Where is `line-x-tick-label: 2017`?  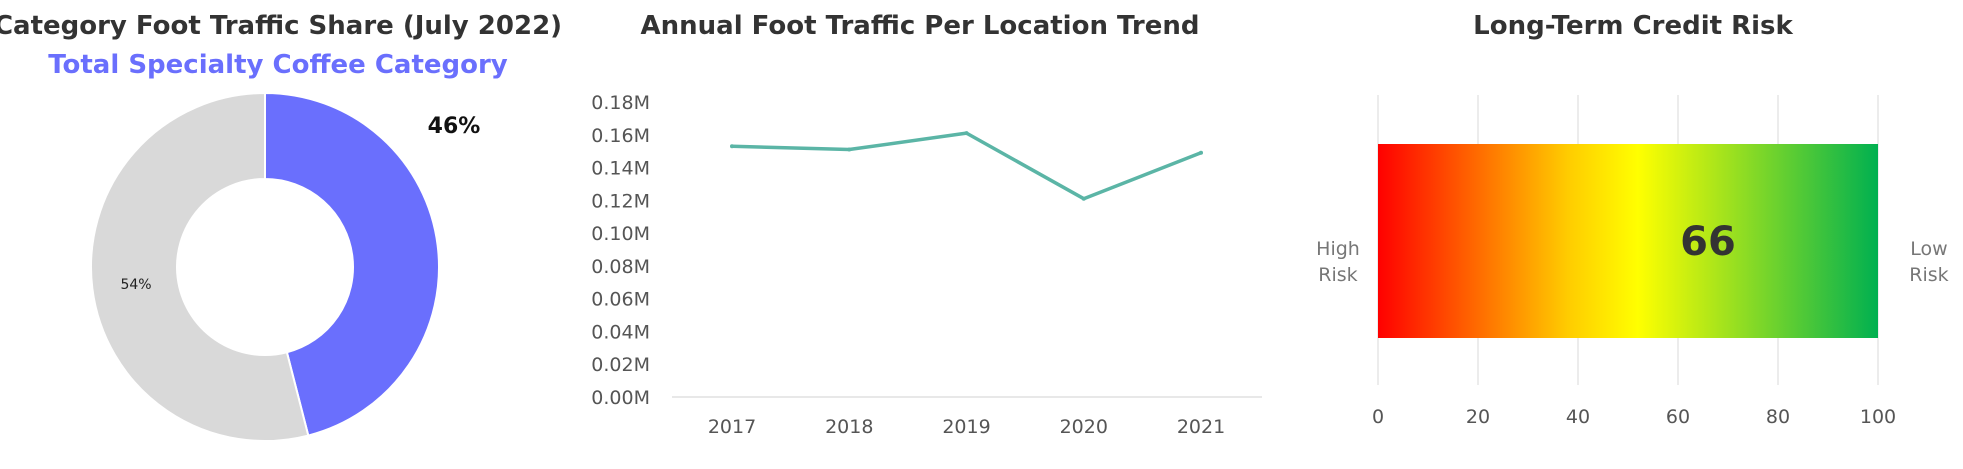
line-x-tick-label: 2017 is located at coordinates (732, 427).